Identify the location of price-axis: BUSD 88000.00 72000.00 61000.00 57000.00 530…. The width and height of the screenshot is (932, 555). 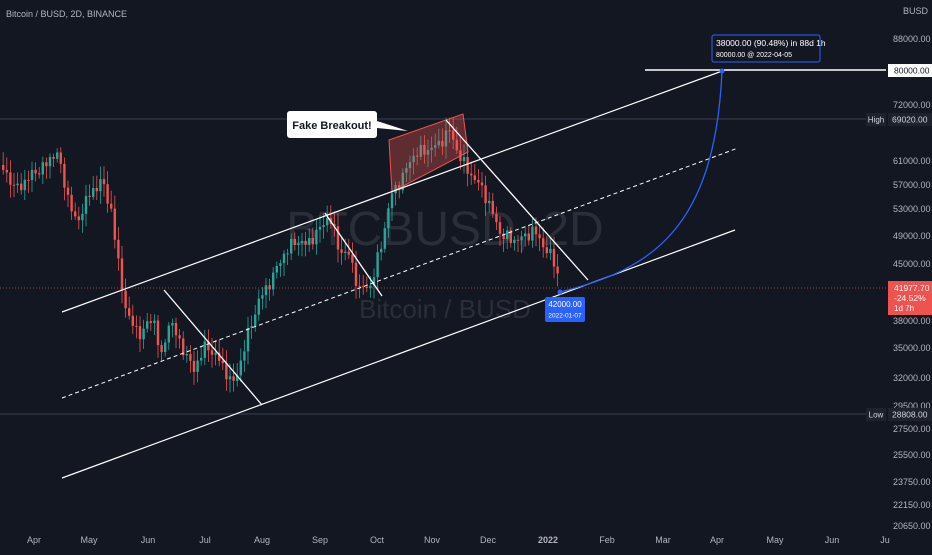
(912, 268).